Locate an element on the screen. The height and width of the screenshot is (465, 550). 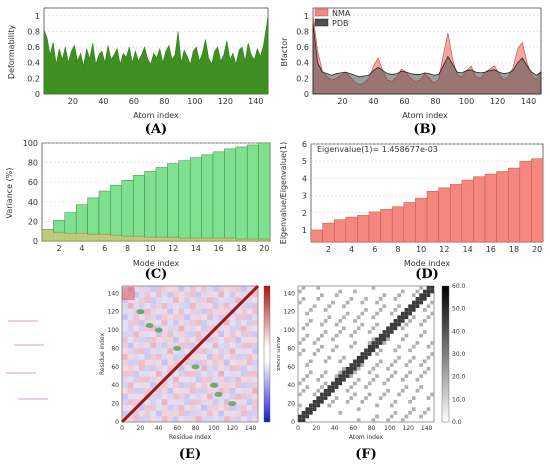
x-tick-label: 8 is located at coordinates (397, 249).